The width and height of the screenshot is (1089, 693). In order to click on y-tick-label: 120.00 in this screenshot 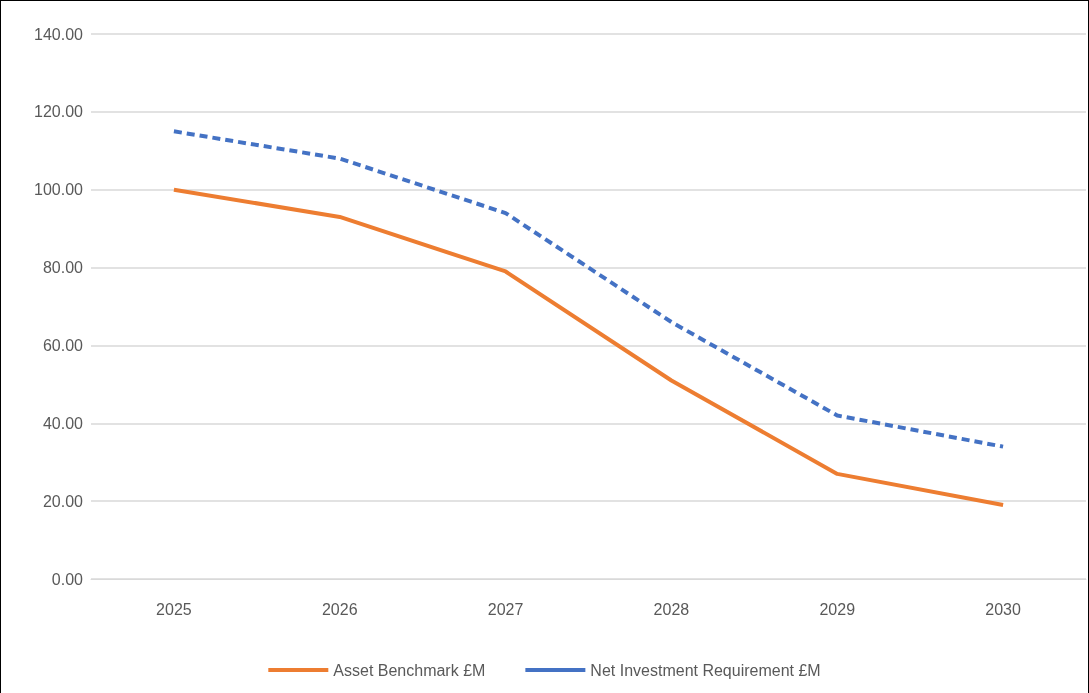, I will do `click(59, 112)`.